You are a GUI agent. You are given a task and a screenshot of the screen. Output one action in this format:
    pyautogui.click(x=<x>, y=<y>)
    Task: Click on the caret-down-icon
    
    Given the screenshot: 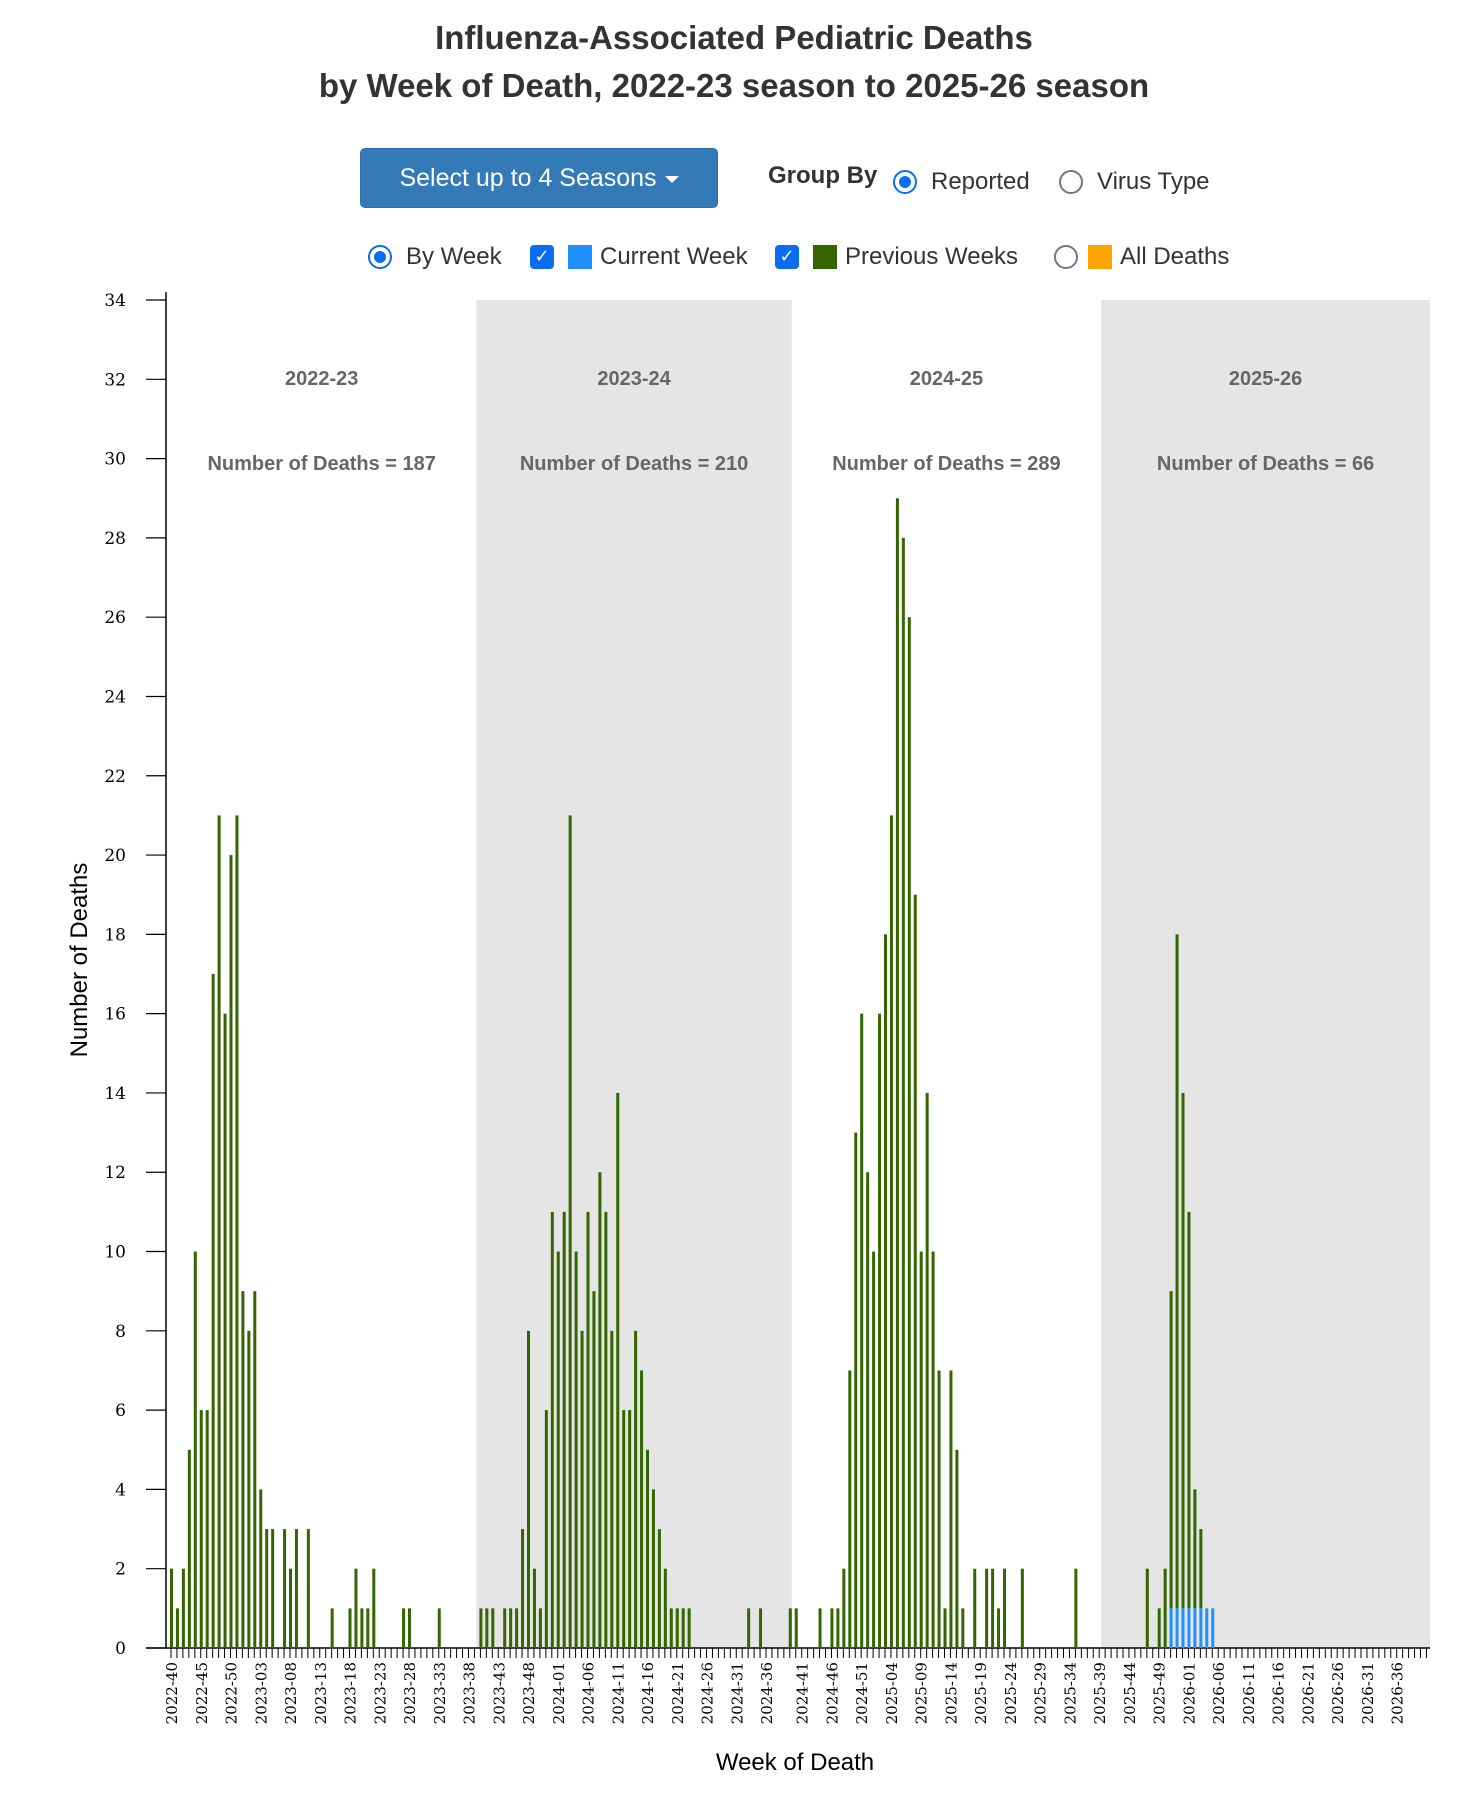 What is the action you would take?
    pyautogui.click(x=671, y=179)
    